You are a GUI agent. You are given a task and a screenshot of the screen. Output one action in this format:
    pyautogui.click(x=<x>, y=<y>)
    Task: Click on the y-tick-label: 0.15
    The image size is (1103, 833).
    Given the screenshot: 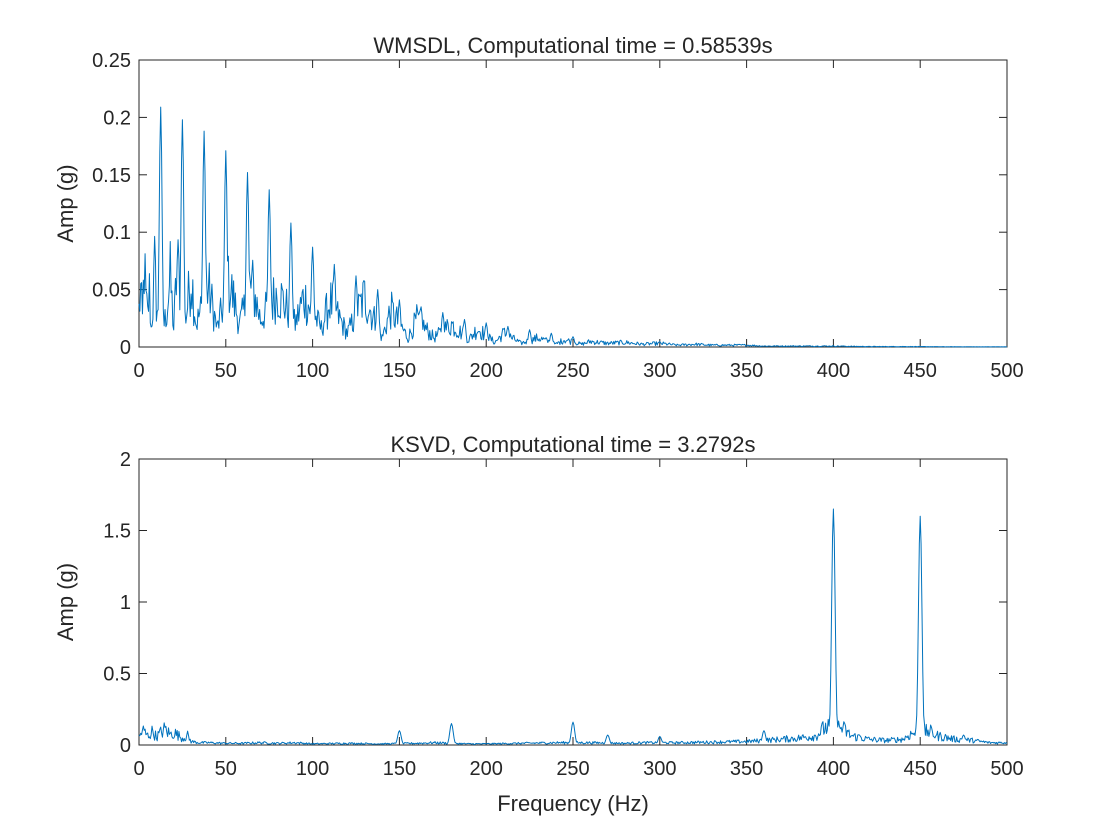 What is the action you would take?
    pyautogui.click(x=111, y=176)
    